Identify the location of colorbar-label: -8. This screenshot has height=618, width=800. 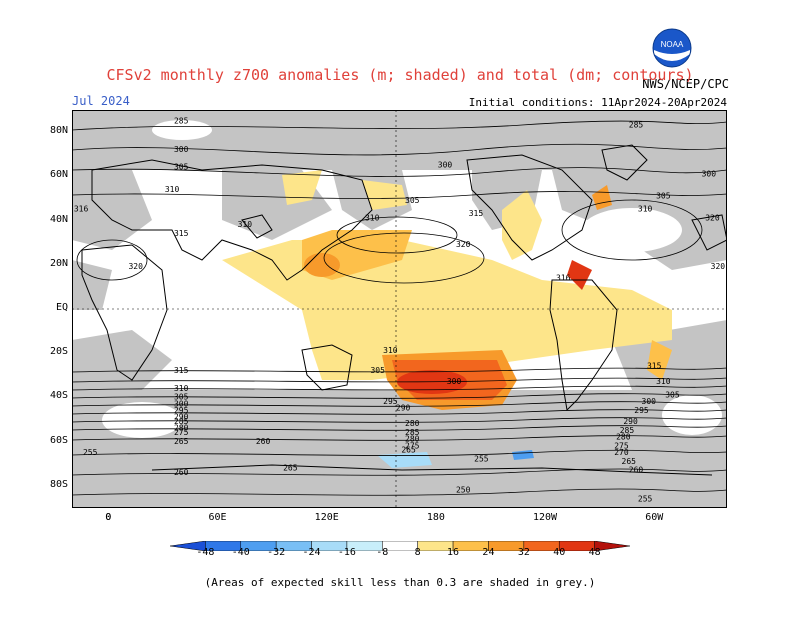
(382, 552).